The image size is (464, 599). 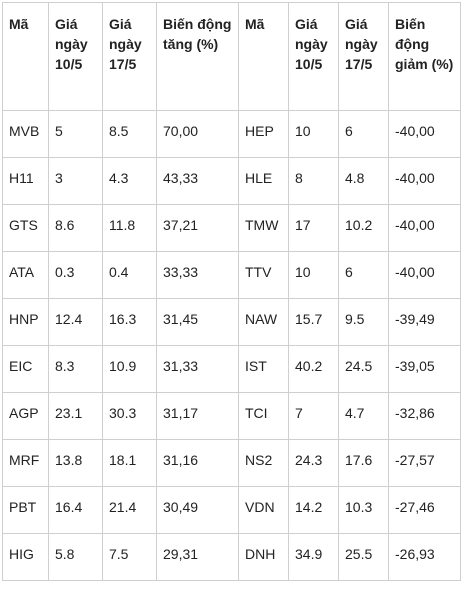 What do you see at coordinates (129, 275) in the screenshot?
I see `gainer-price-17-5-cell: 0.4` at bounding box center [129, 275].